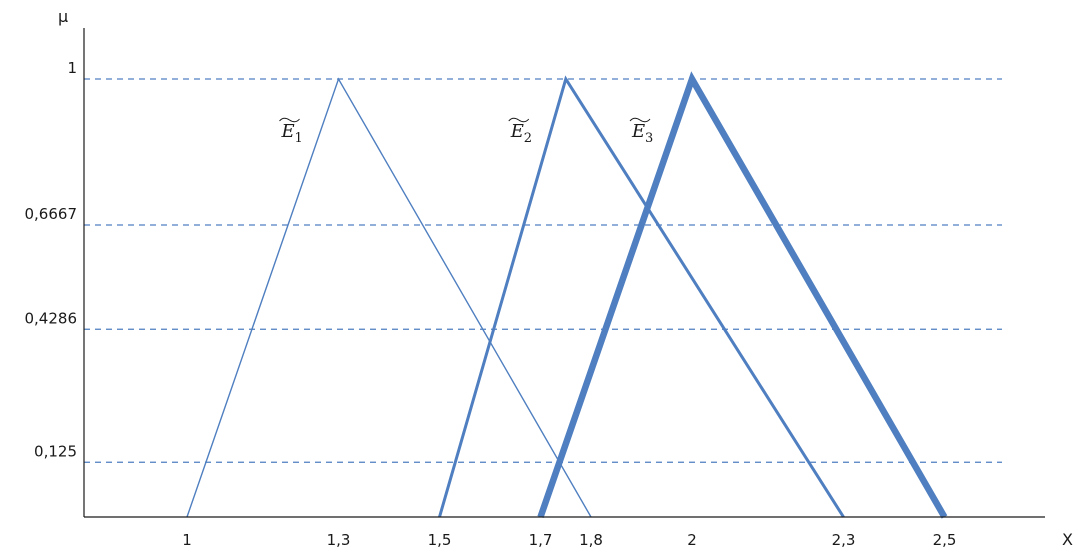 This screenshot has width=1078, height=552. I want to click on x-tick-label-5: 2, so click(692, 540).